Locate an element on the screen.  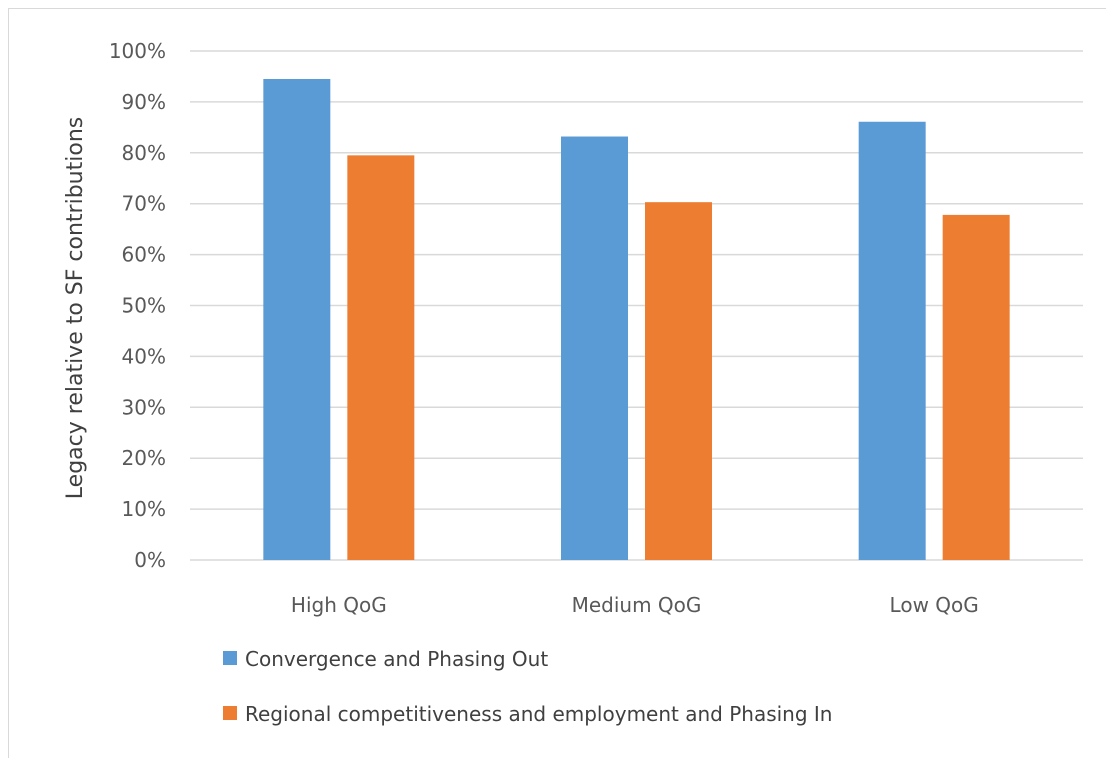
x-axis-ticks: High QoG Medium QoG Low QoG is located at coordinates (635, 605).